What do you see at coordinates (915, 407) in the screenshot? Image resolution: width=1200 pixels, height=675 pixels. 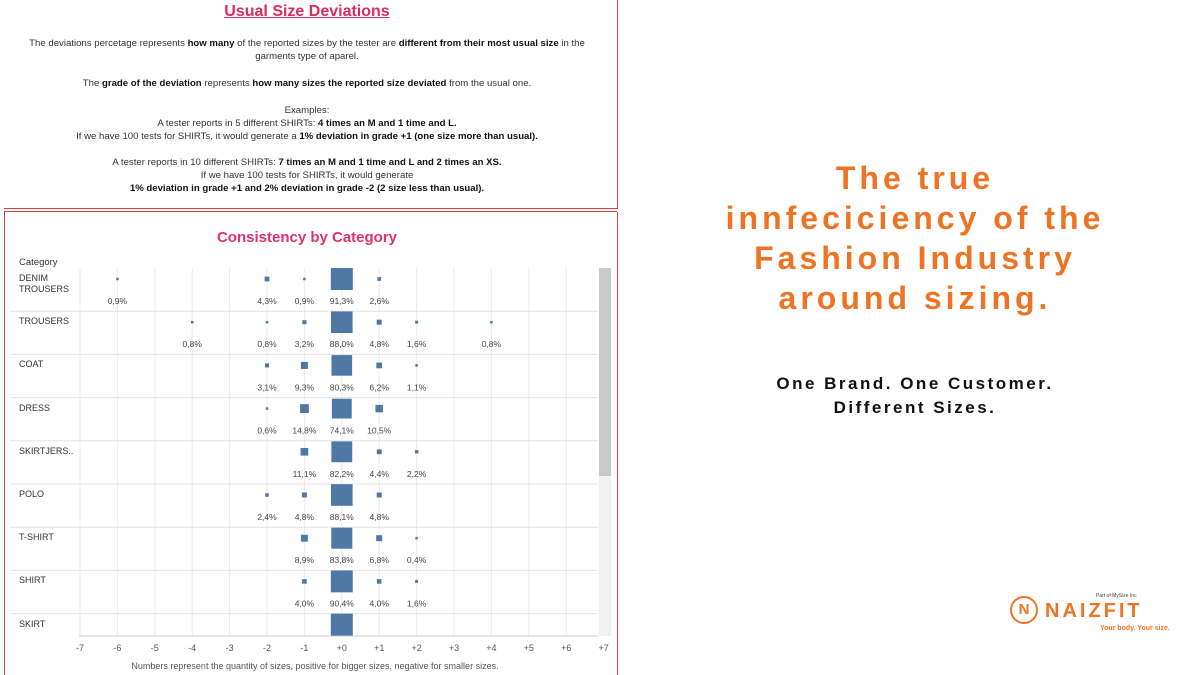 I see `subheadline-line-2: Different Sizes.` at bounding box center [915, 407].